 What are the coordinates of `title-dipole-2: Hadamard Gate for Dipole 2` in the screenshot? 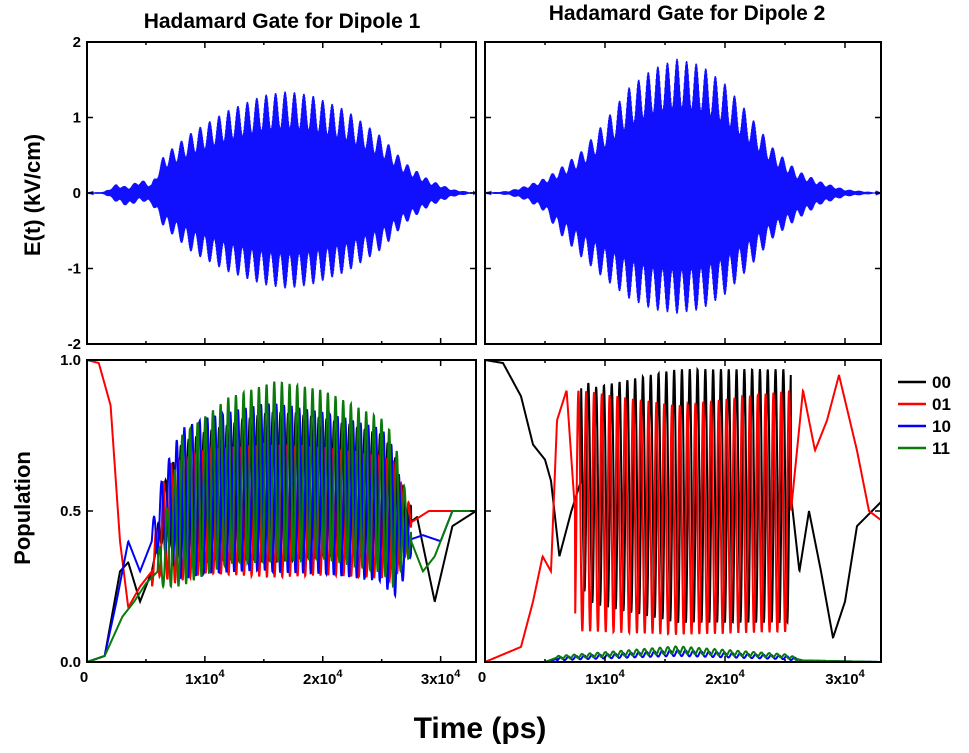 It's located at (687, 13).